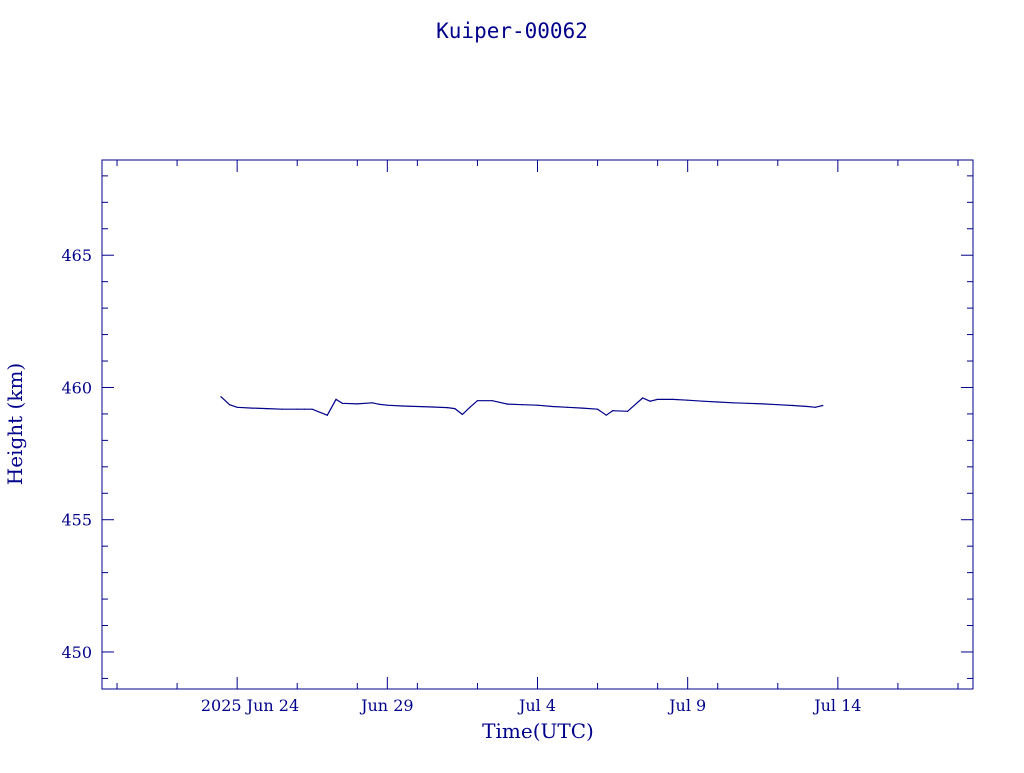 The height and width of the screenshot is (773, 1024). Describe the element at coordinates (686, 705) in the screenshot. I see `x-tick-label: Jul 9` at that location.